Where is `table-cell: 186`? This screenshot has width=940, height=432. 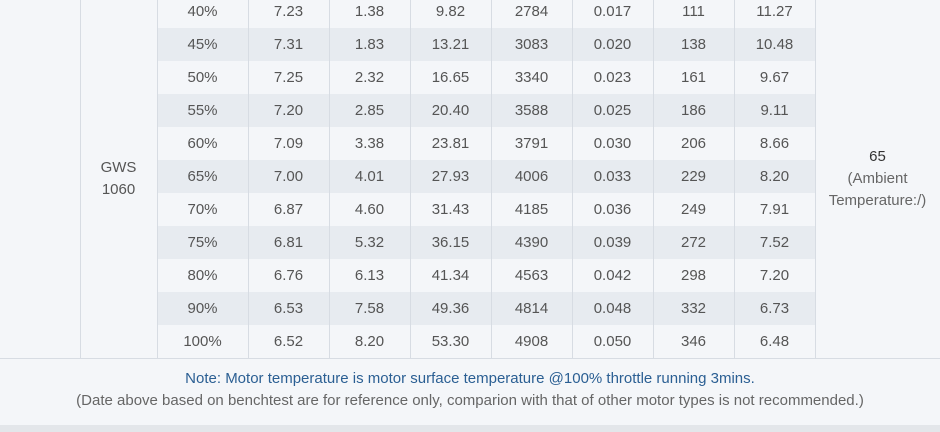
table-cell: 186 is located at coordinates (693, 110).